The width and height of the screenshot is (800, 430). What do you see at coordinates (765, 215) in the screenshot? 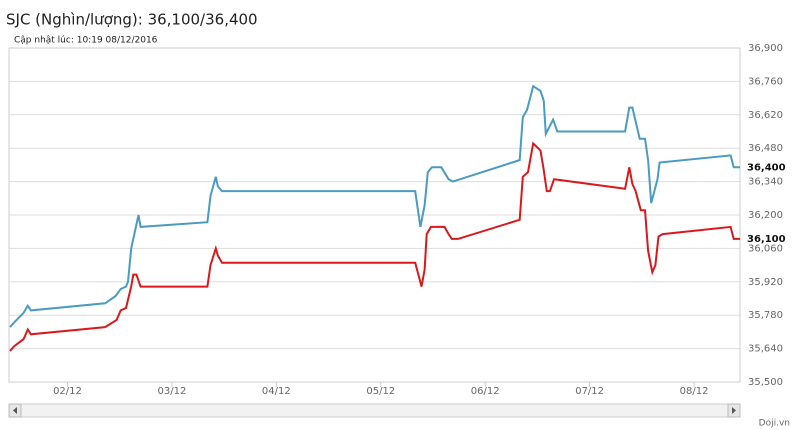
I see `y-tick-label: 36,200` at bounding box center [765, 215].